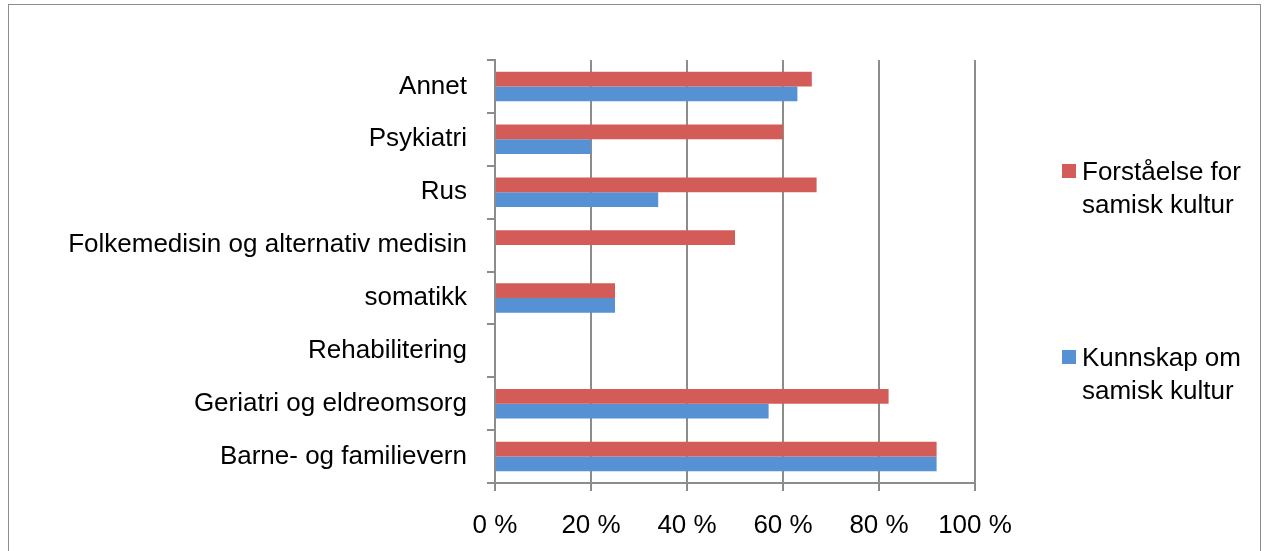 This screenshot has height=551, width=1269. Describe the element at coordinates (783, 523) in the screenshot. I see `x-tick-label: 60 %` at that location.